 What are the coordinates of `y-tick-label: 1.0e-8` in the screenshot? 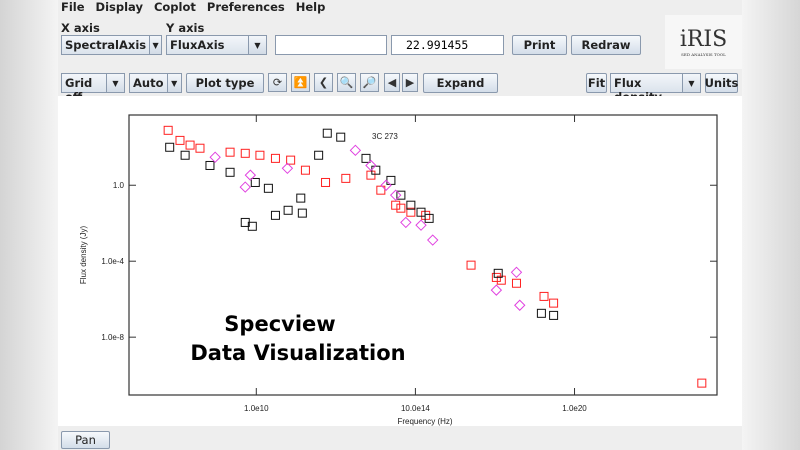 It's located at (112, 337).